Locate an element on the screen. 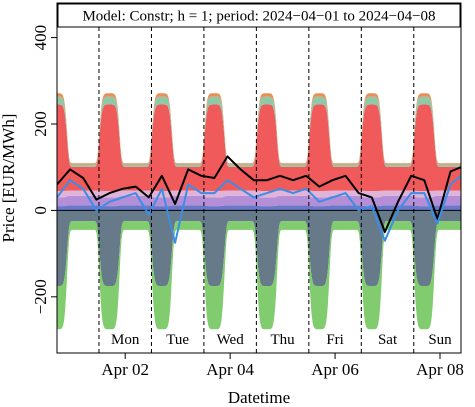 The width and height of the screenshot is (475, 407). x-tick-label-2: Apr 06 is located at coordinates (335, 369).